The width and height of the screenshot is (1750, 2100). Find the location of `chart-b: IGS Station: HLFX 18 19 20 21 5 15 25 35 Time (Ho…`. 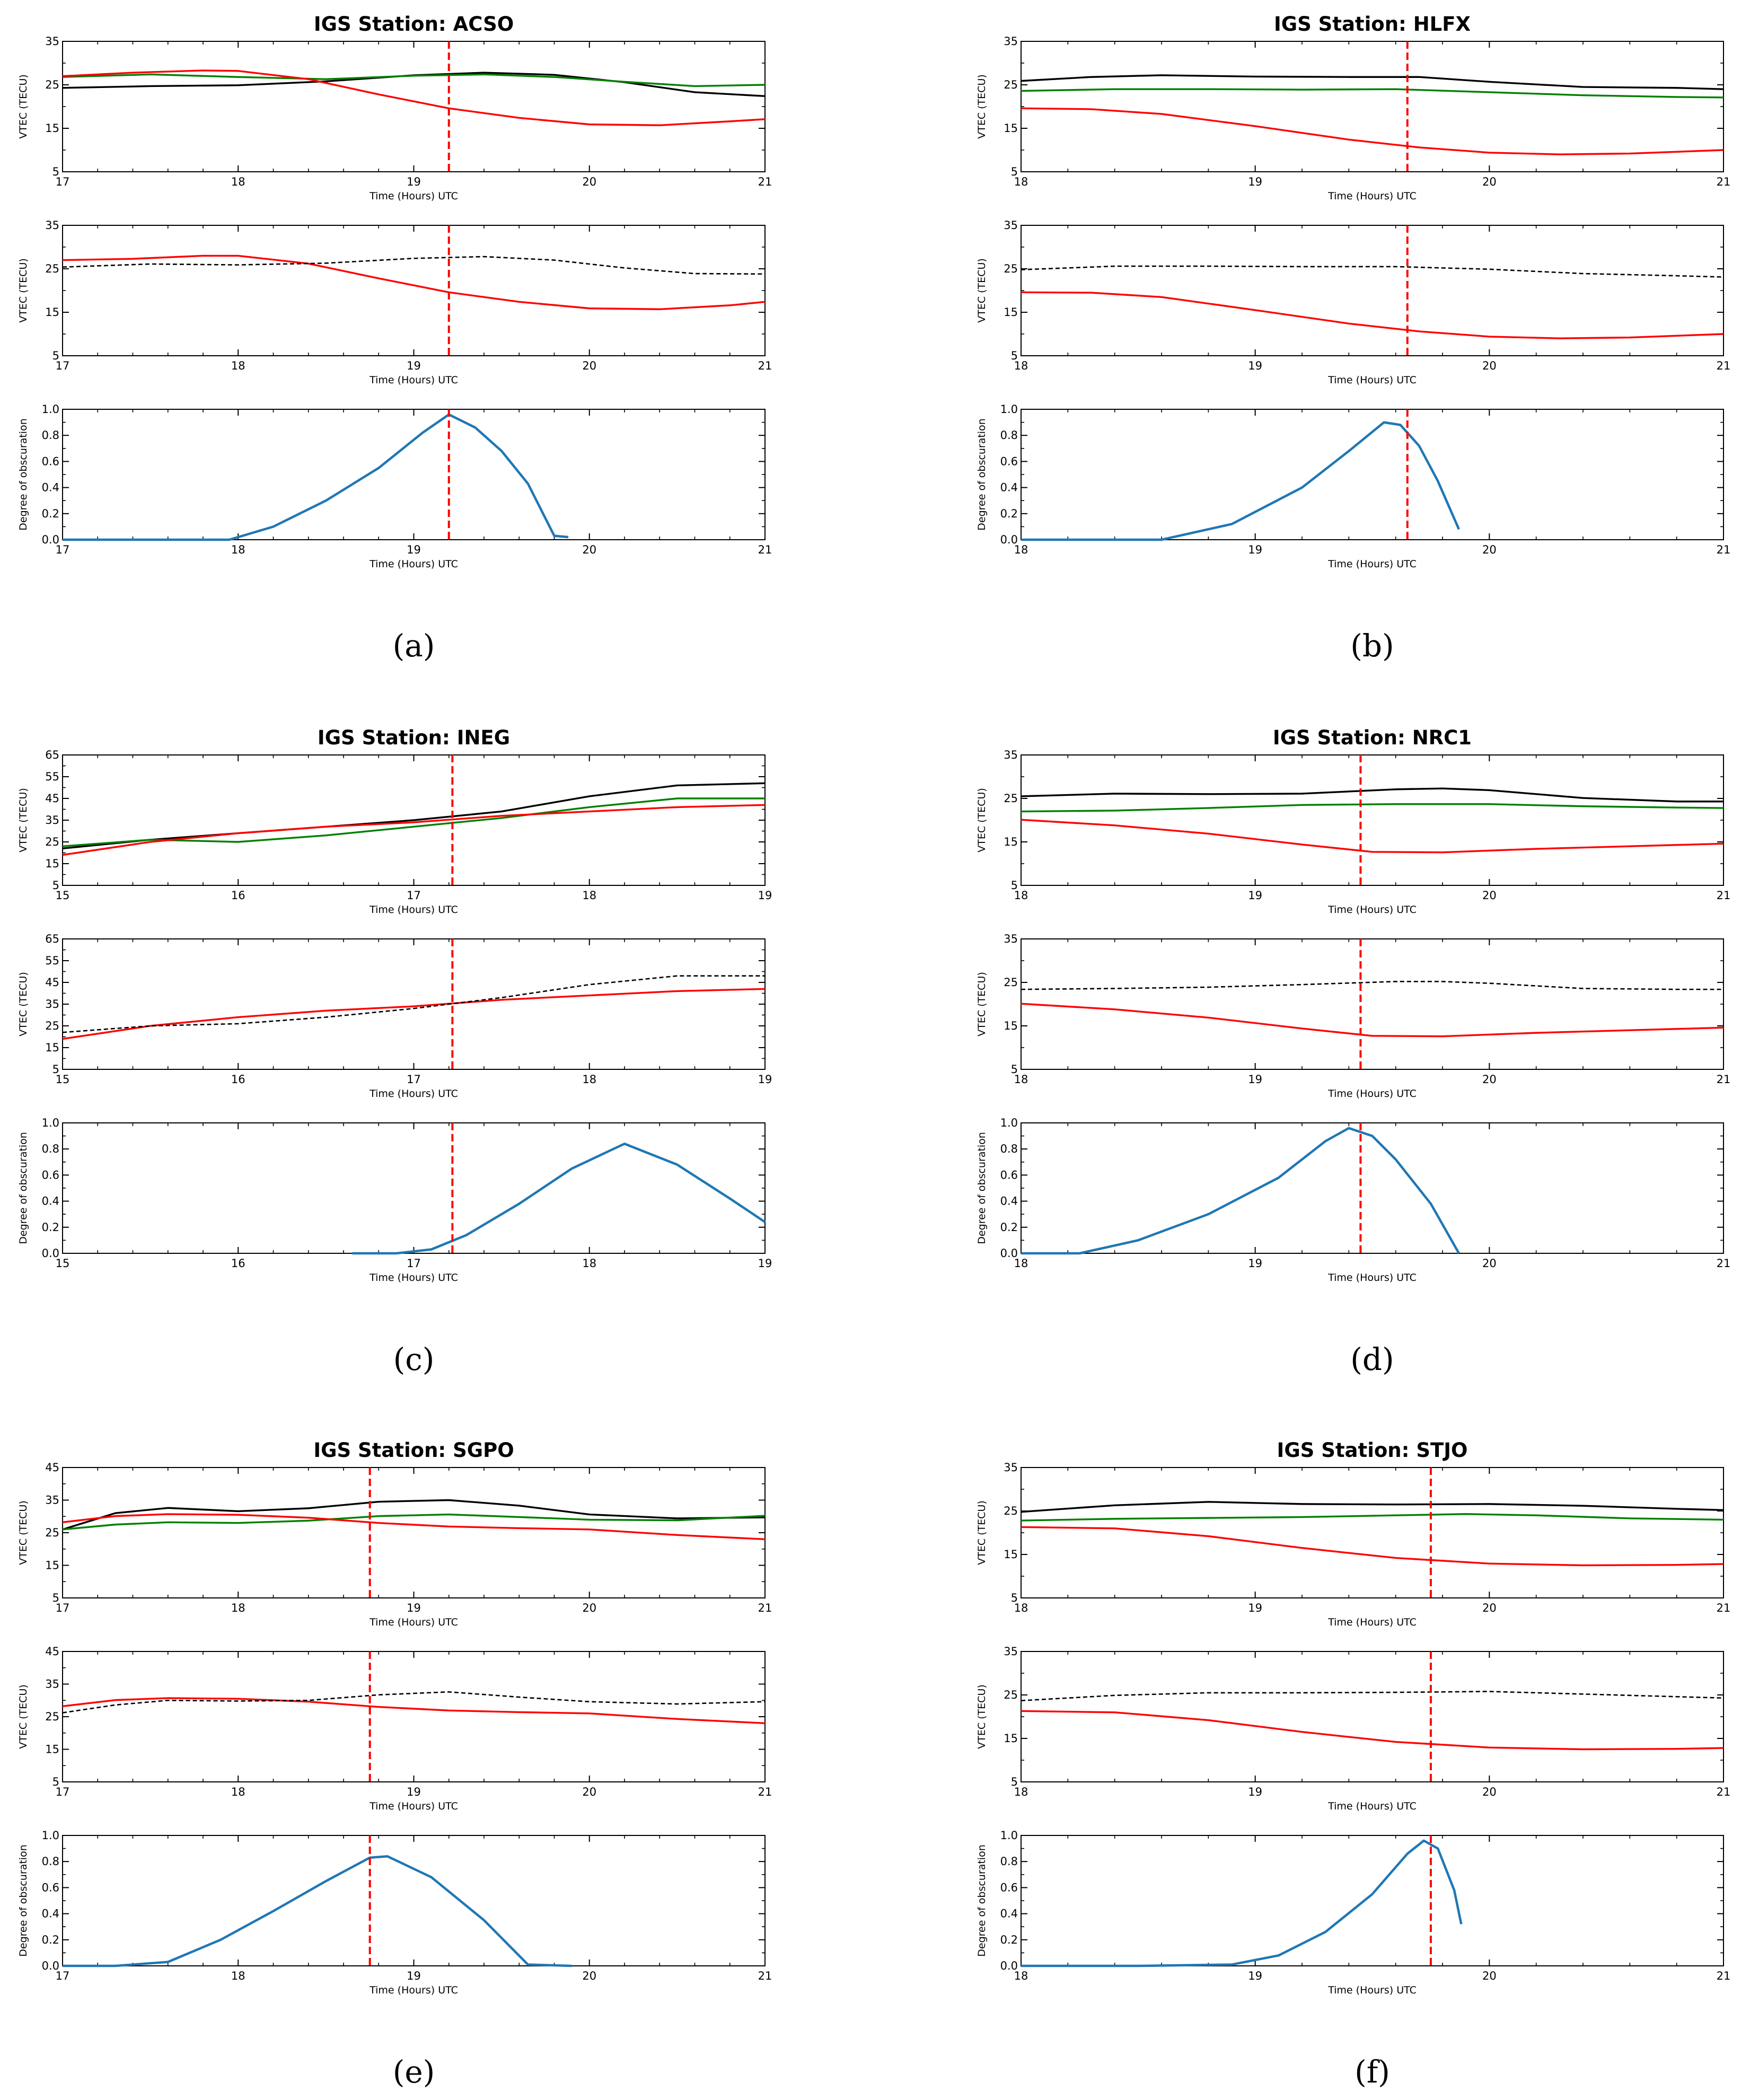

chart-b: IGS Station: HLFX 18 19 20 21 5 15 25 35 Time (Ho… is located at coordinates (1353, 338).